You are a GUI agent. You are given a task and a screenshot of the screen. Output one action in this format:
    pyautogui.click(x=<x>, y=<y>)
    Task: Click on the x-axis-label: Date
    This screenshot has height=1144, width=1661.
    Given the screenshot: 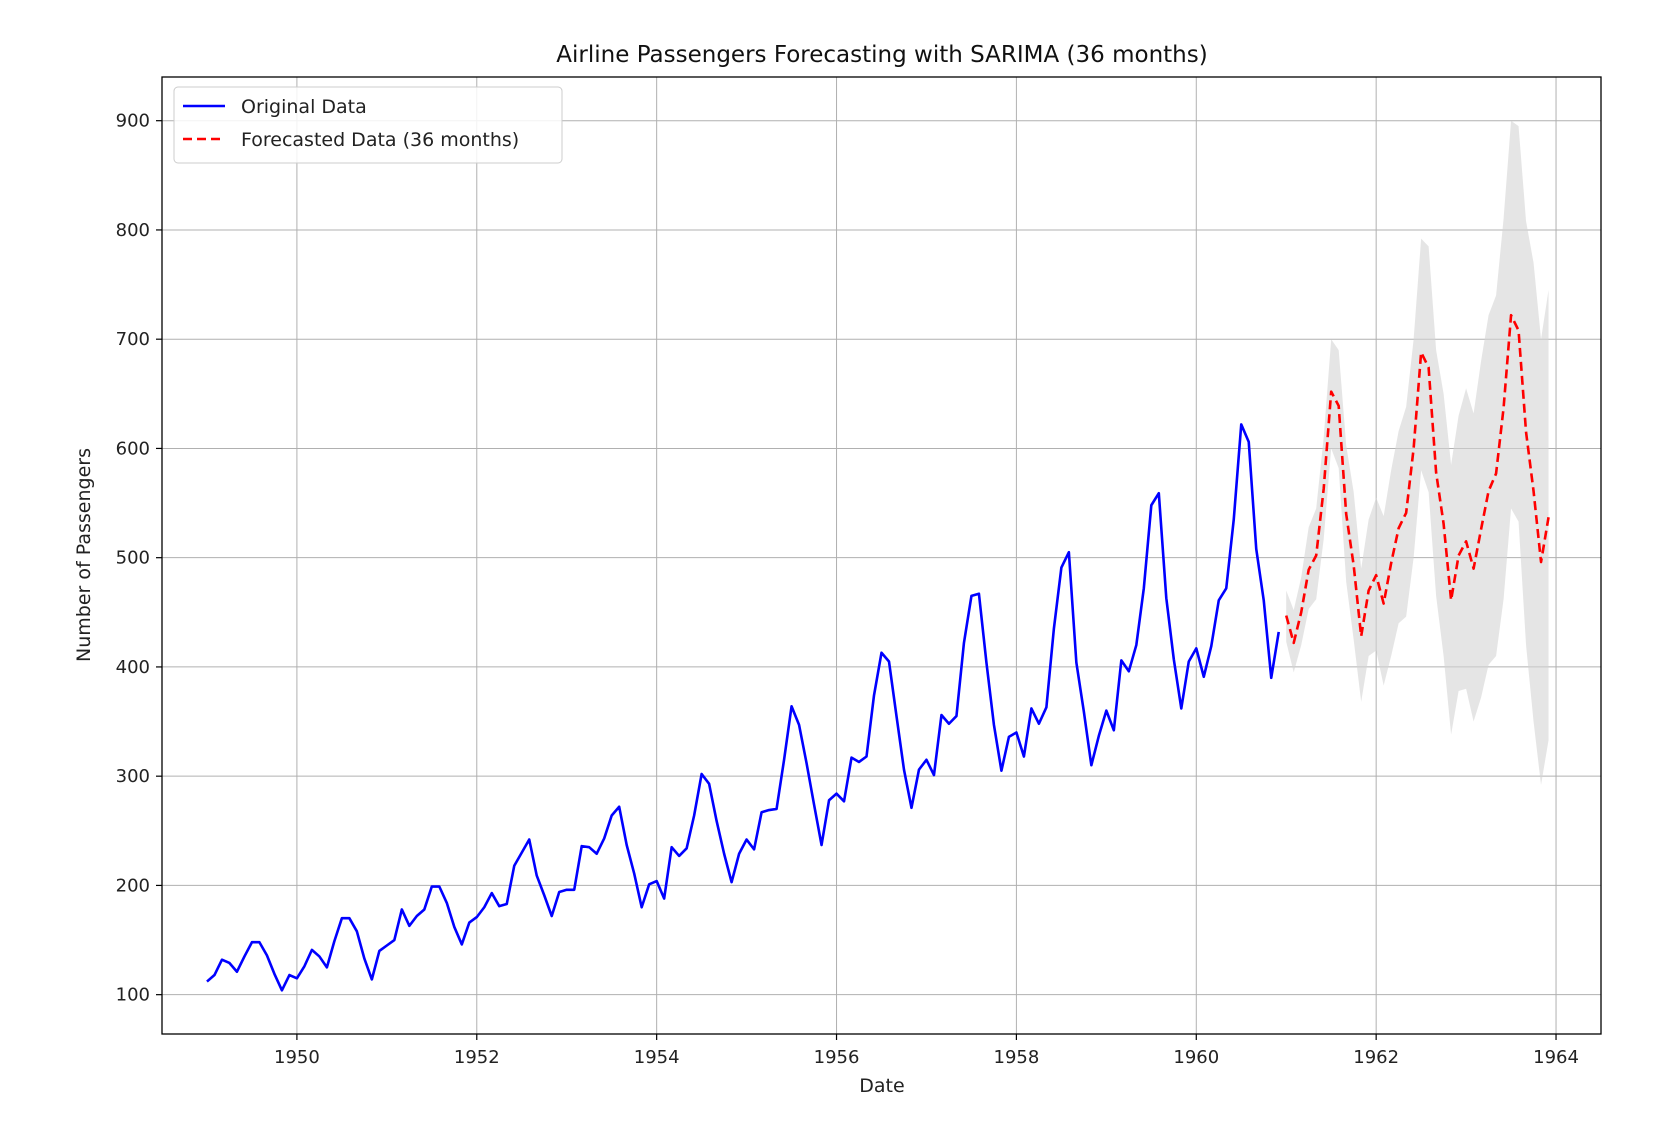 What is the action you would take?
    pyautogui.click(x=881, y=1086)
    